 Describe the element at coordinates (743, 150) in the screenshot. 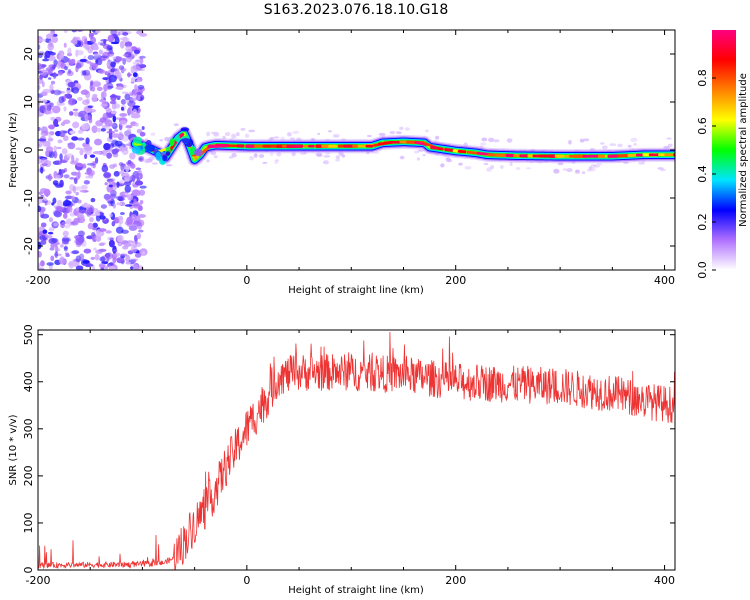

I see `colorbar-label: Normalized spectral amplitude` at that location.